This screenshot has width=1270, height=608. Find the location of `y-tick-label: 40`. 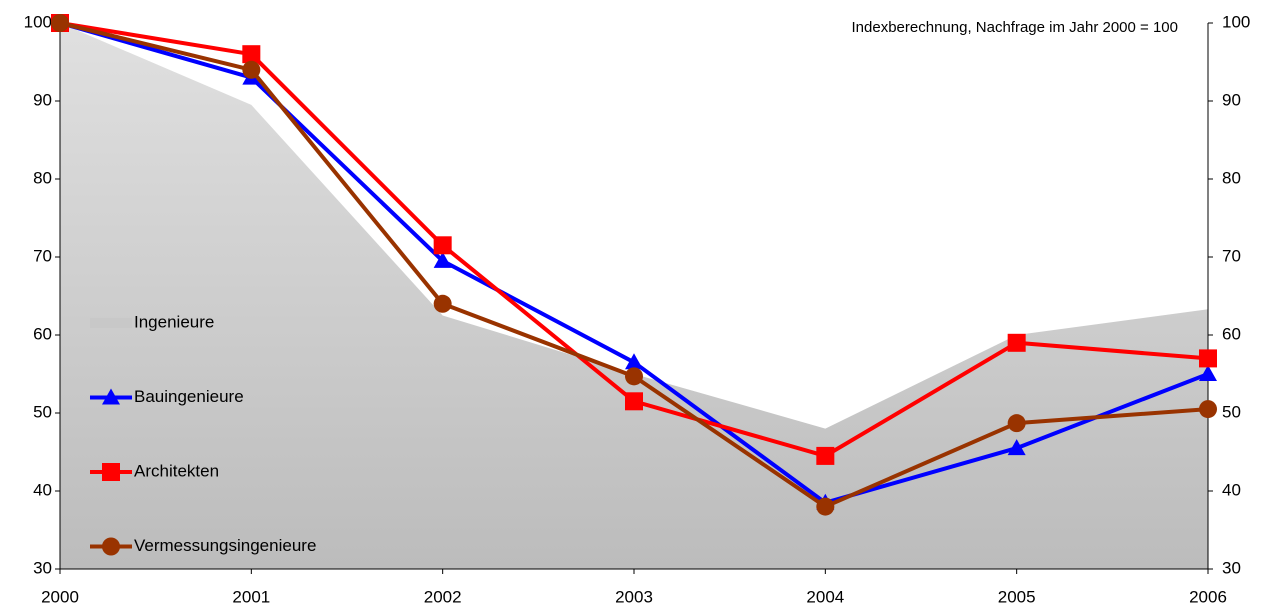

y-tick-label: 40 is located at coordinates (42, 489).